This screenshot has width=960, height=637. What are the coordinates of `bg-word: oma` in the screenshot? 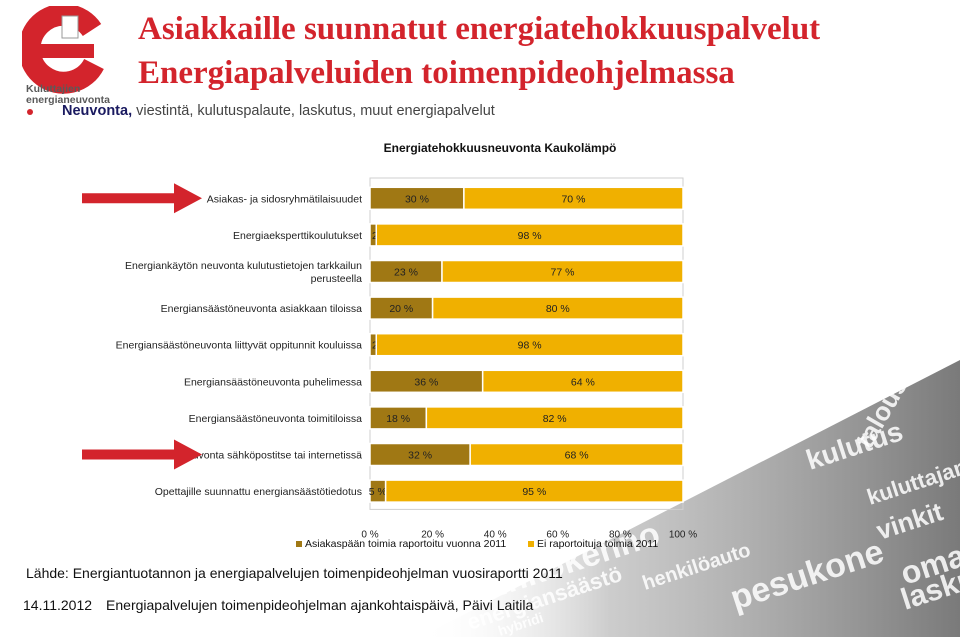 It's located at (928, 564).